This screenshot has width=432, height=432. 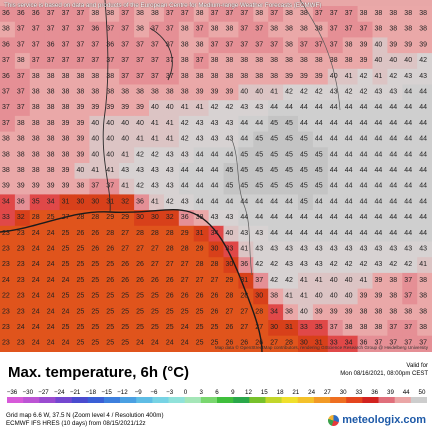 What do you see at coordinates (319, 76) in the screenshot?
I see `temperature-value: 39` at bounding box center [319, 76].